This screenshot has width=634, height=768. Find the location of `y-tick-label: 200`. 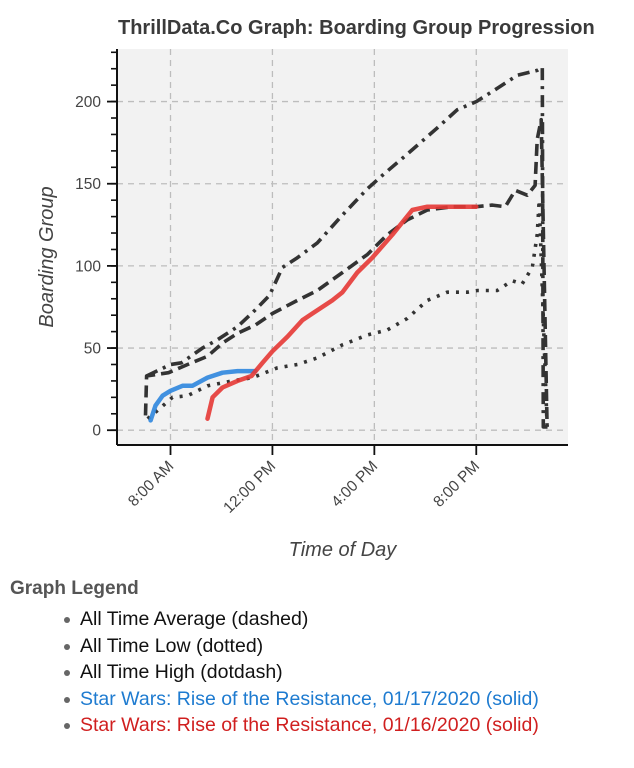

y-tick-label: 200 is located at coordinates (88, 102).